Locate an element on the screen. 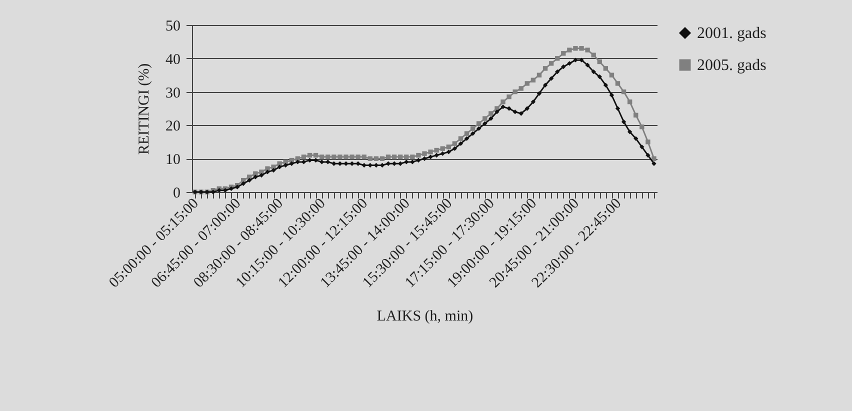 The width and height of the screenshot is (852, 411). y-axis-title: REITINGI (%) is located at coordinates (144, 109).